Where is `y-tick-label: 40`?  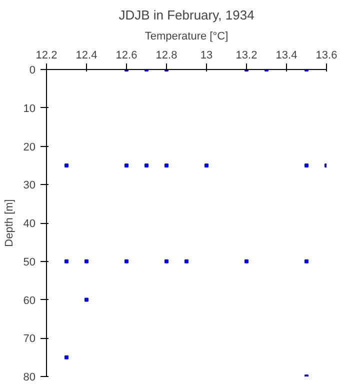 y-tick-label: 40 is located at coordinates (29, 224).